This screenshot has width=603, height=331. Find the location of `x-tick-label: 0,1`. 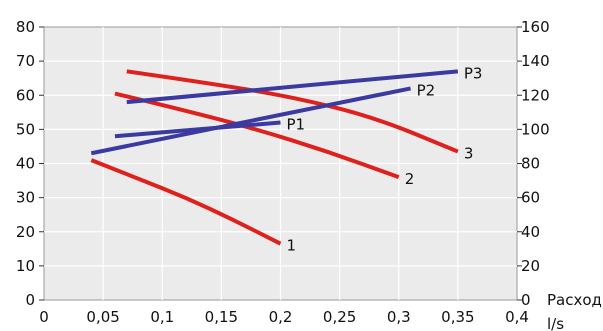

x-tick-label: 0,1 is located at coordinates (162, 317).